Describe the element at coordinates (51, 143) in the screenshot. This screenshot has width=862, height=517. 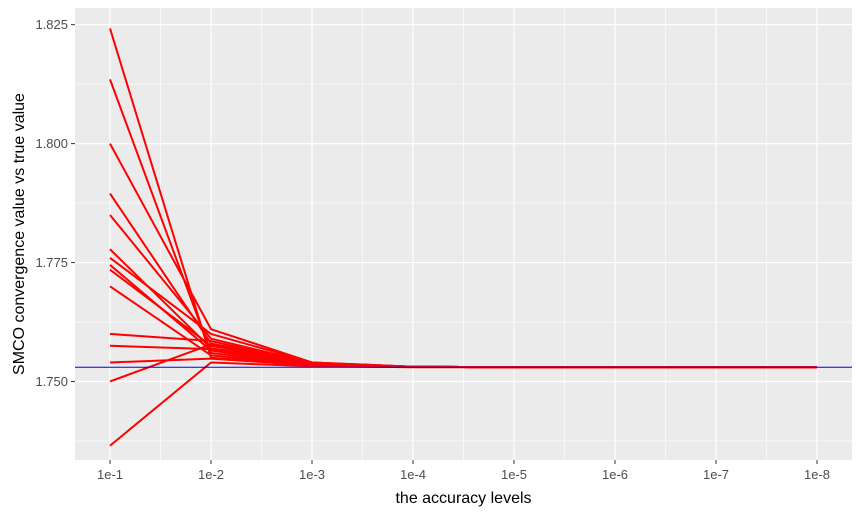
I see `y-tick-label: 1.800` at that location.